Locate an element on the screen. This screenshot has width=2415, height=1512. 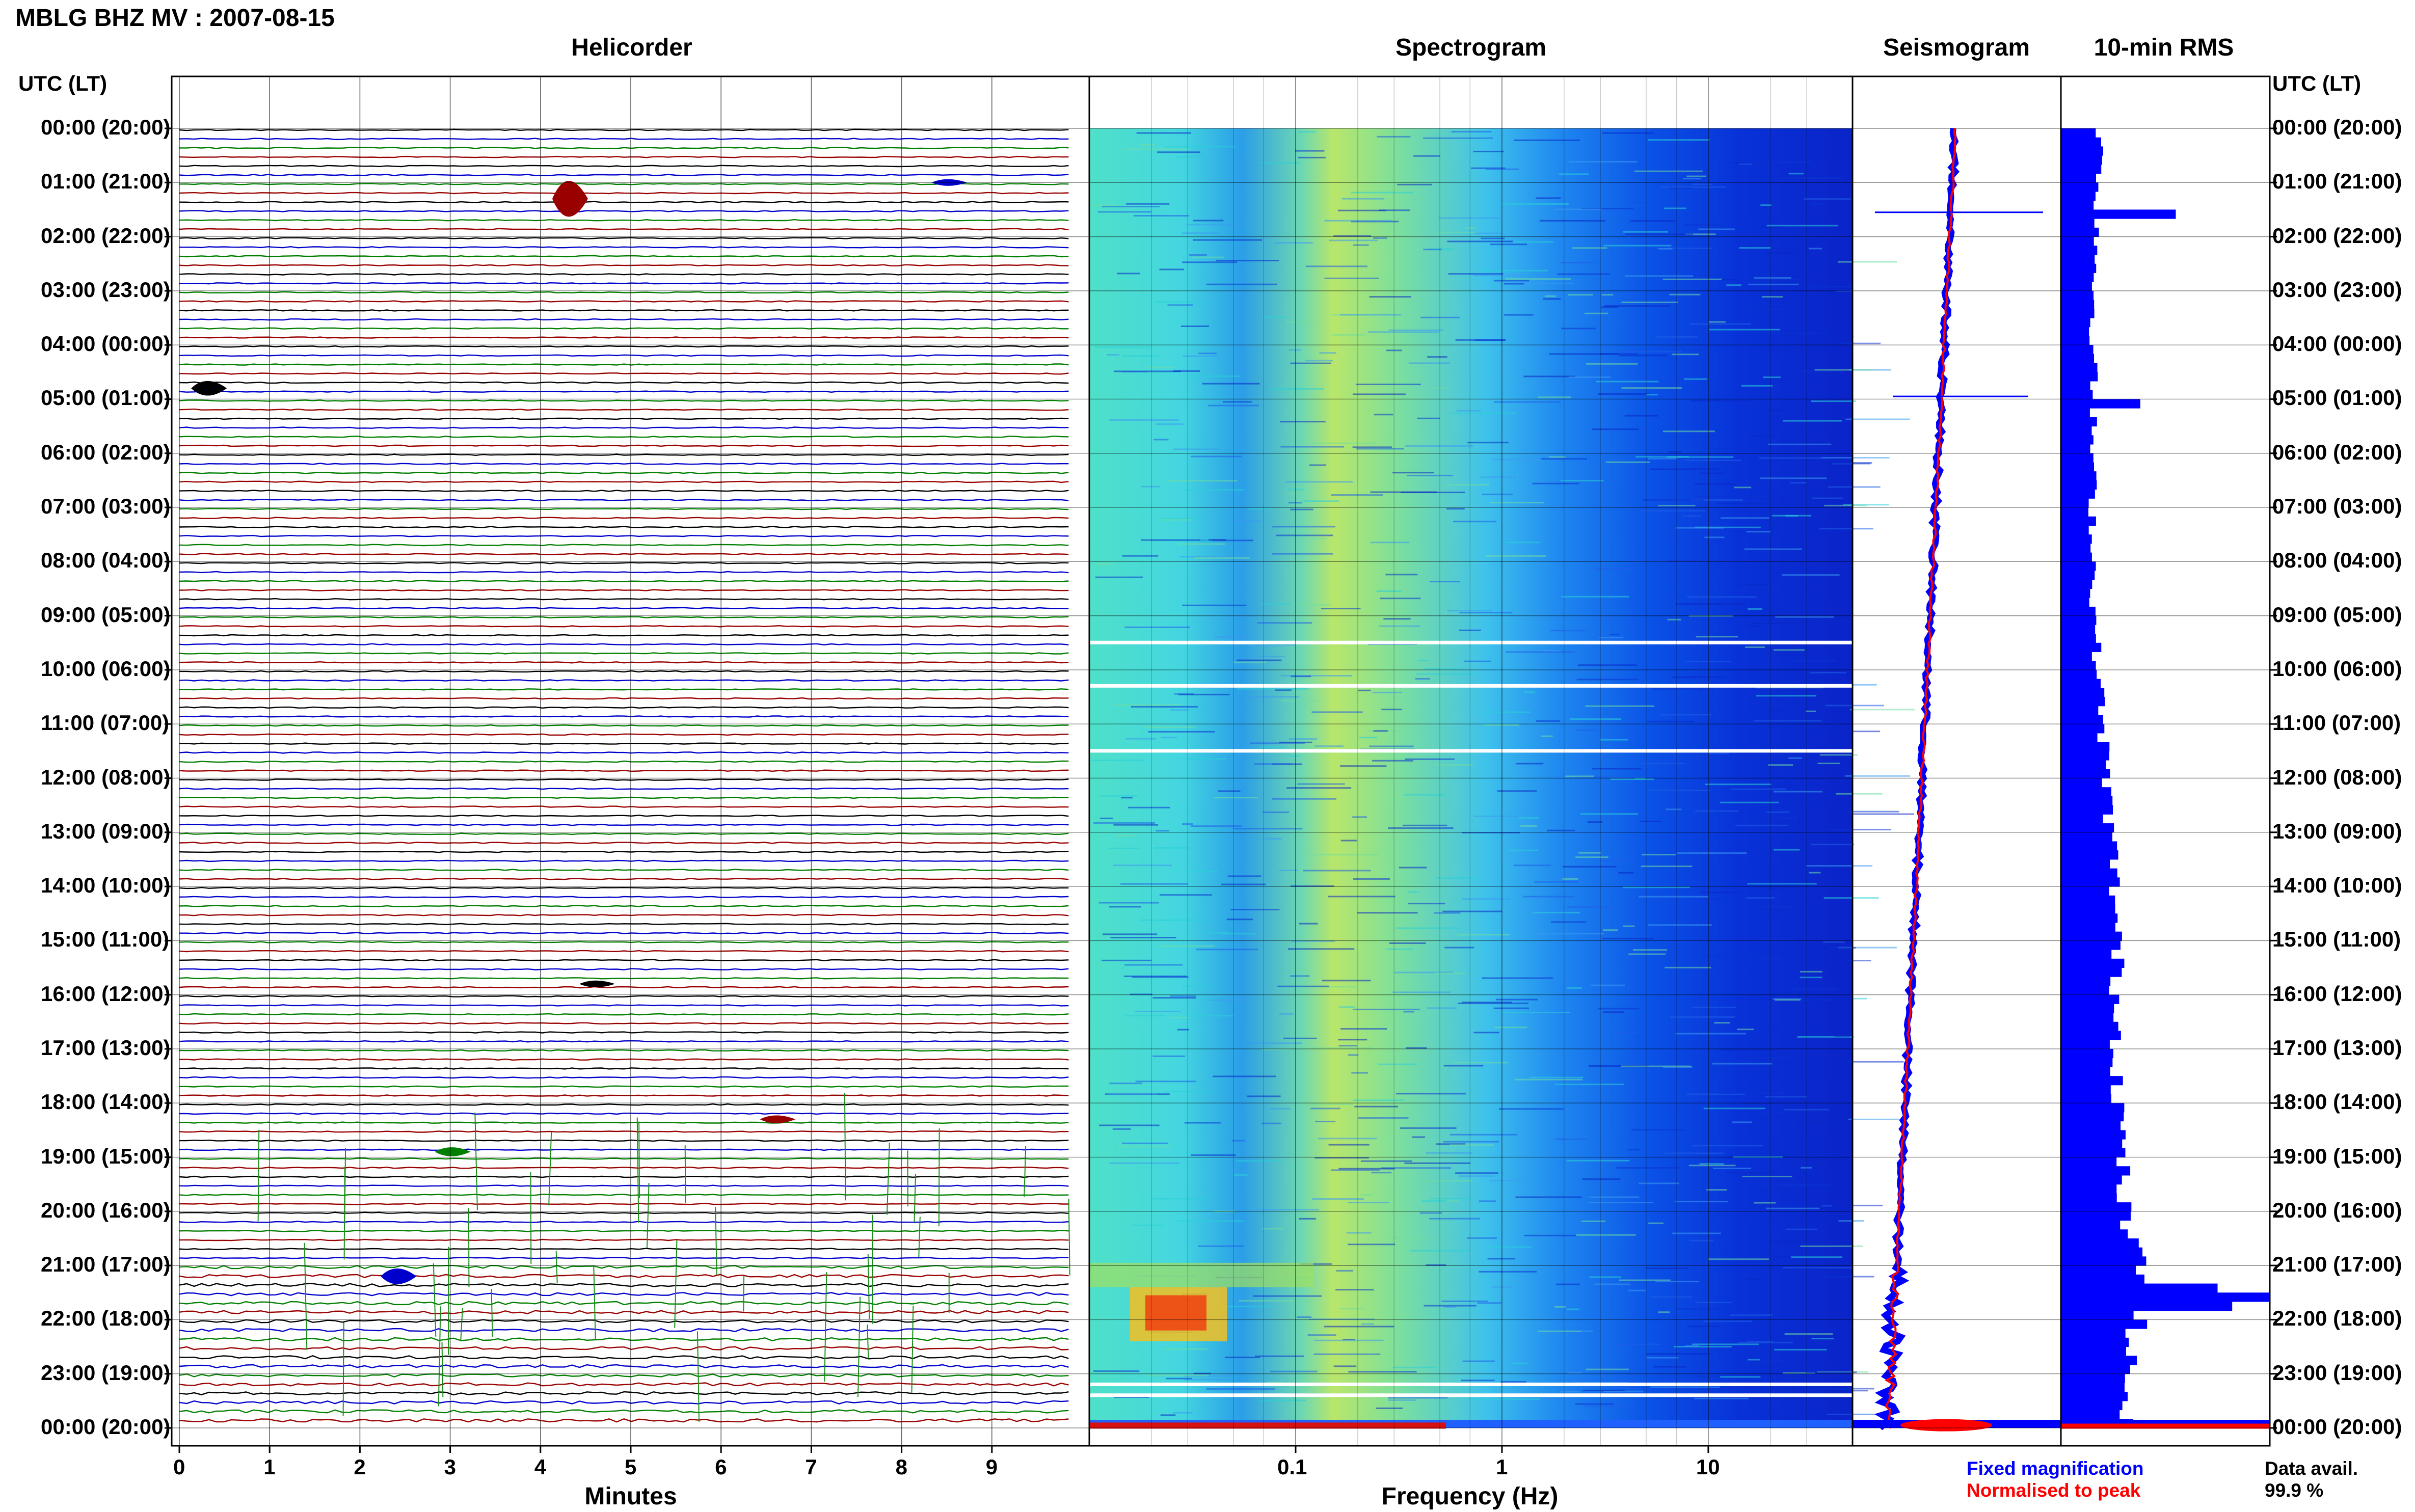
time-tick-left: 07:00 (03:00) is located at coordinates (106, 506).